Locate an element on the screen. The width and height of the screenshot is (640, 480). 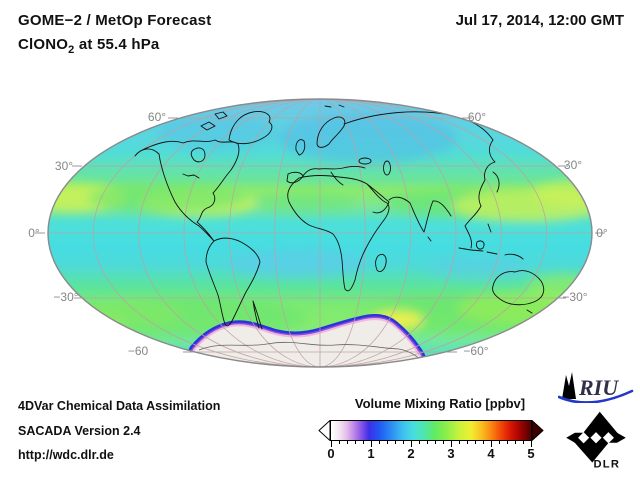
colorbar-minor-ticks is located at coordinates (431, 442).